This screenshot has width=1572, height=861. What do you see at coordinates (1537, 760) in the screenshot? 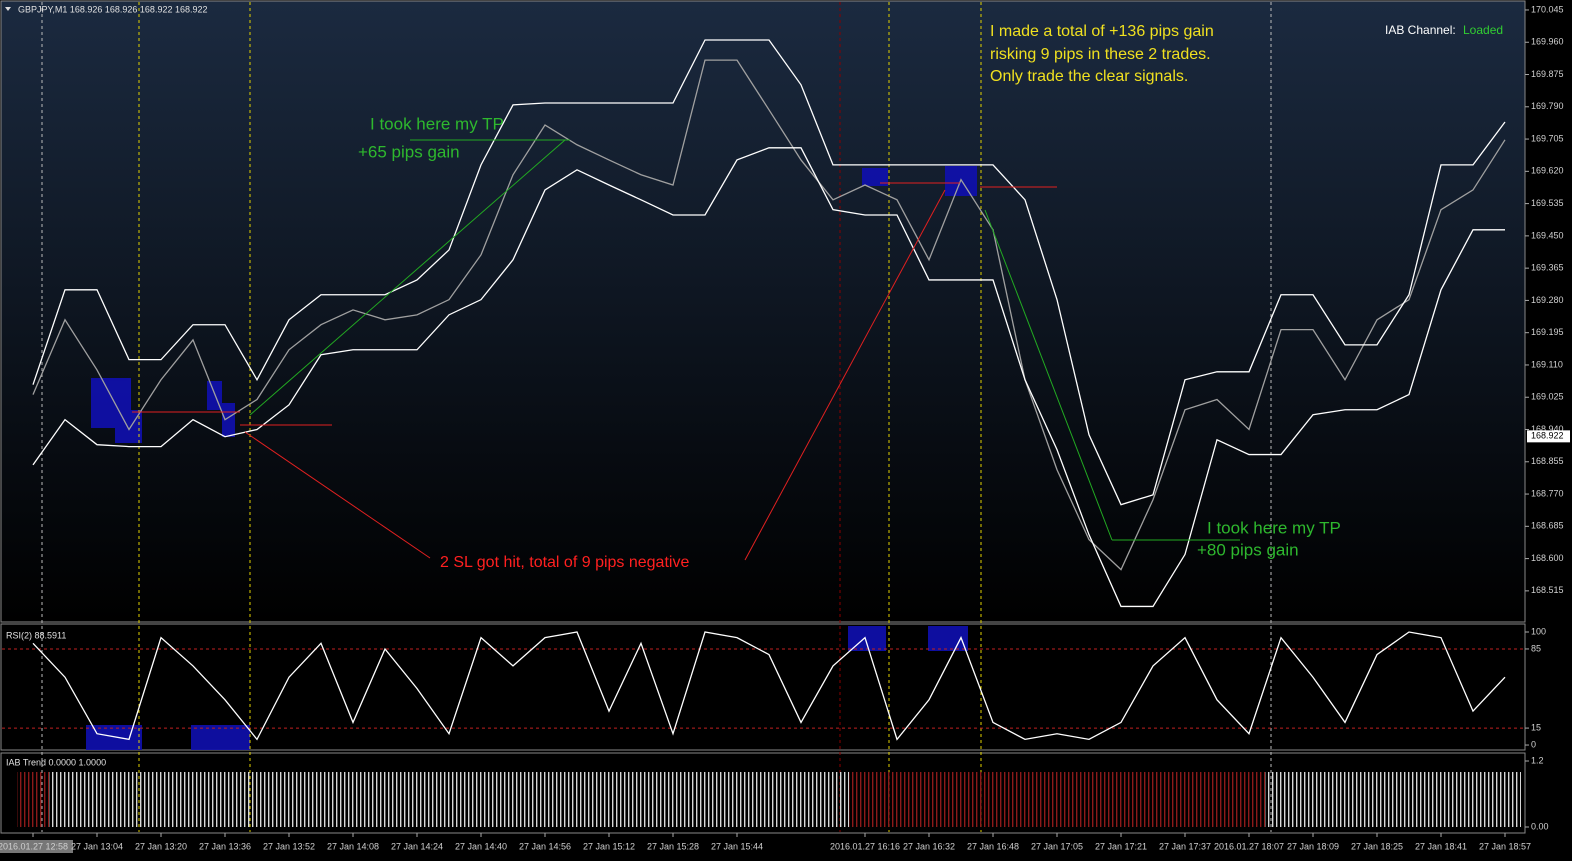
I see `y-tick-label: 1.2` at bounding box center [1537, 760].